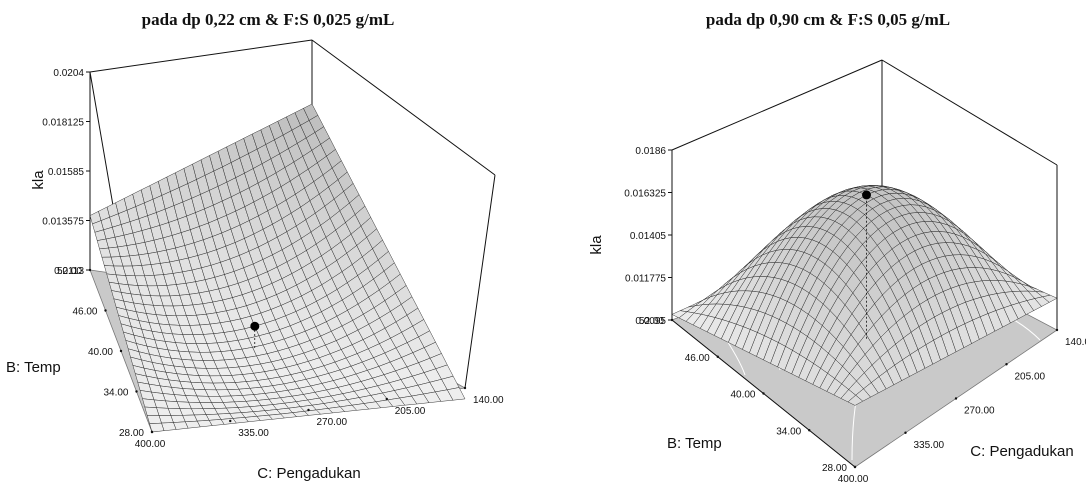 The image size is (1086, 483). Describe the element at coordinates (38, 180) in the screenshot. I see `z-axis-label-left: kla` at that location.